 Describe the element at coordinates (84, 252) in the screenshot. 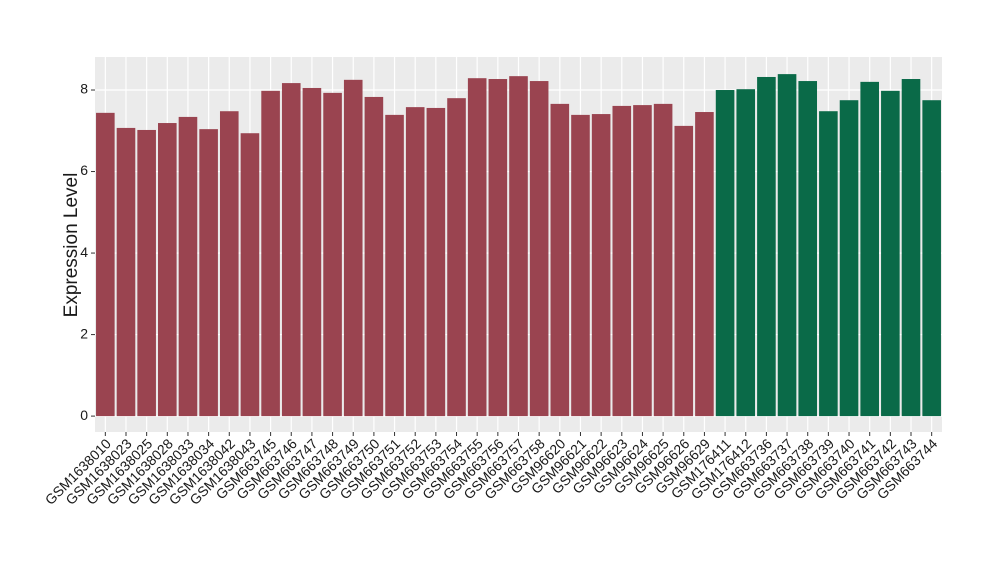

I see `y-tick-label: 4` at that location.